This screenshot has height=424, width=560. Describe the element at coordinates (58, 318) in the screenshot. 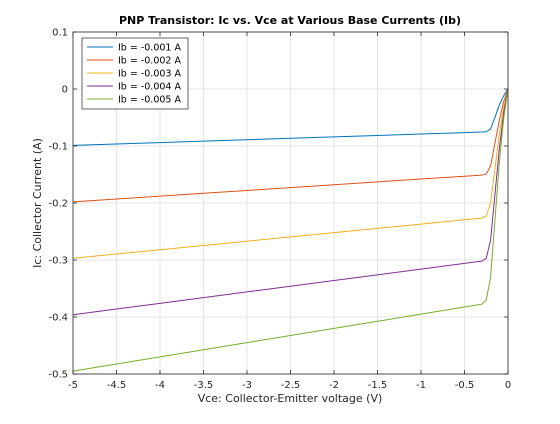

I see `y-tick-label: -0.4` at that location.